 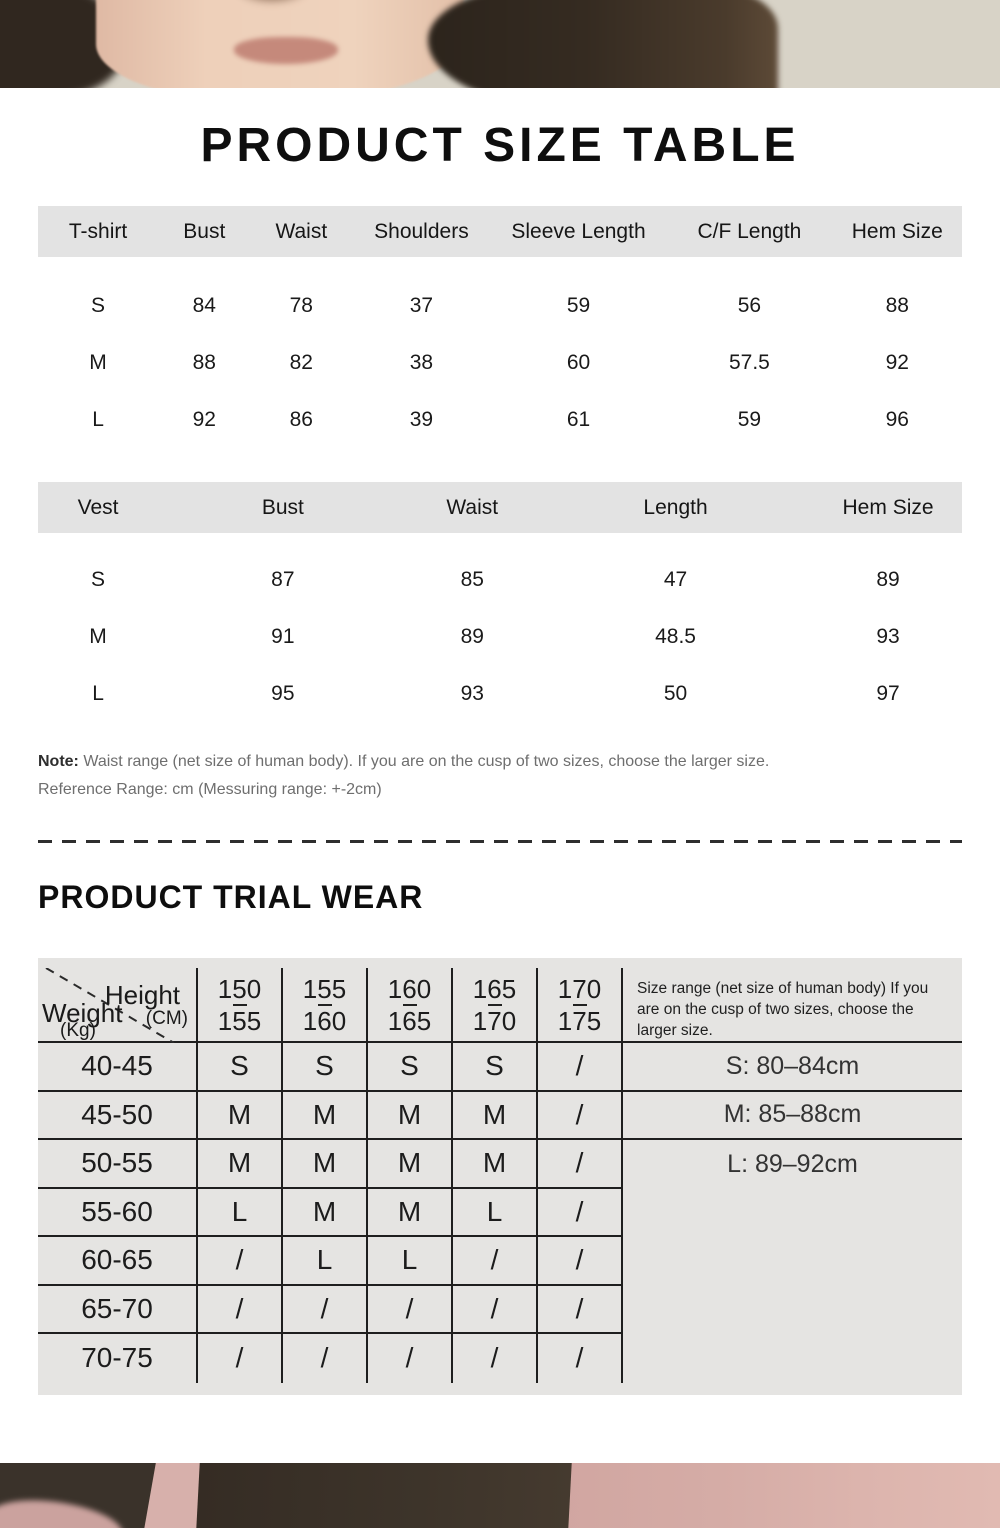 What do you see at coordinates (500, 145) in the screenshot?
I see `size-table-title: PRODUCT SIZE TABLE` at bounding box center [500, 145].